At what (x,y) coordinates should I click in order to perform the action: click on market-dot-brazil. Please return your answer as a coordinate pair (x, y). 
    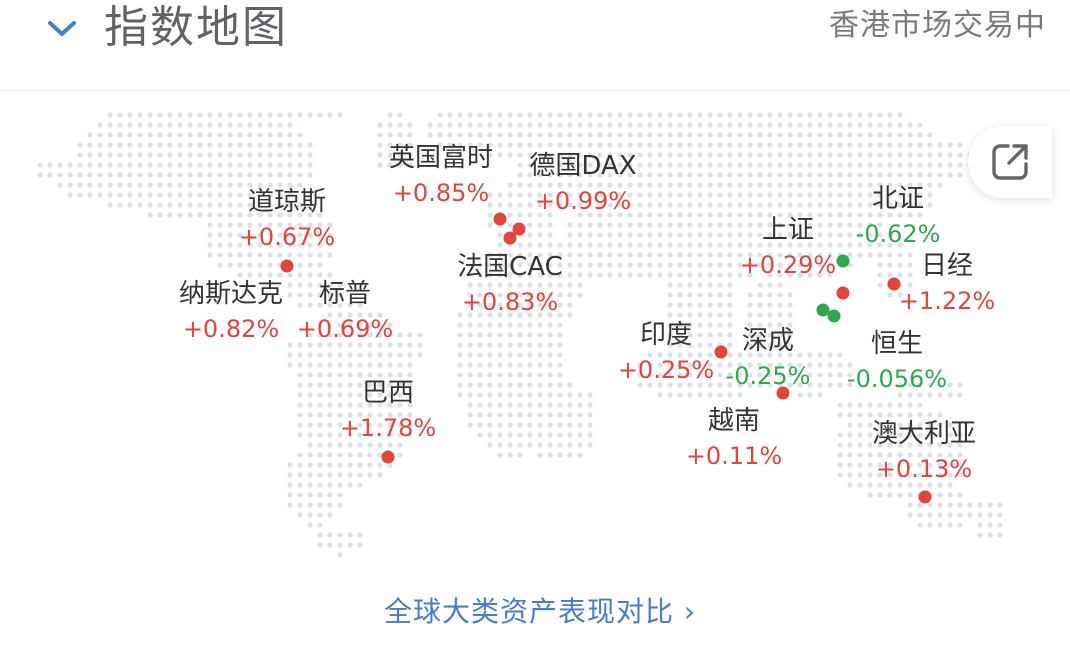
    Looking at the image, I should click on (388, 457).